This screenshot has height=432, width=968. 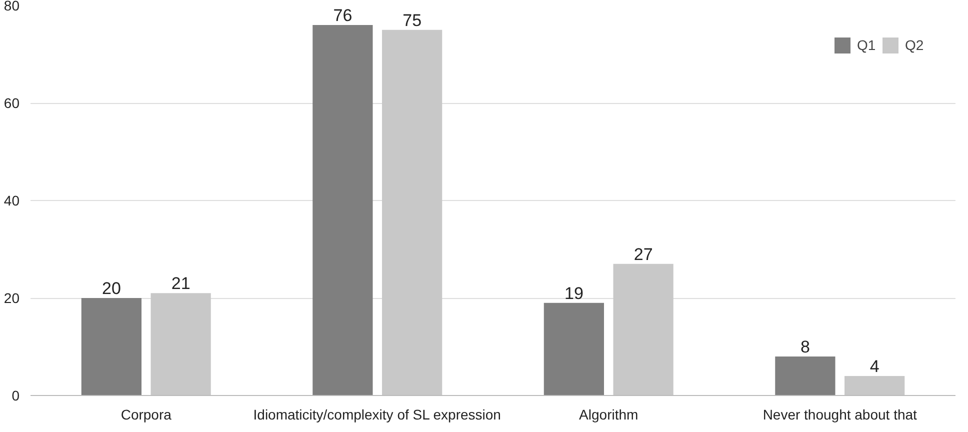 What do you see at coordinates (342, 15) in the screenshot?
I see `data-label: 76` at bounding box center [342, 15].